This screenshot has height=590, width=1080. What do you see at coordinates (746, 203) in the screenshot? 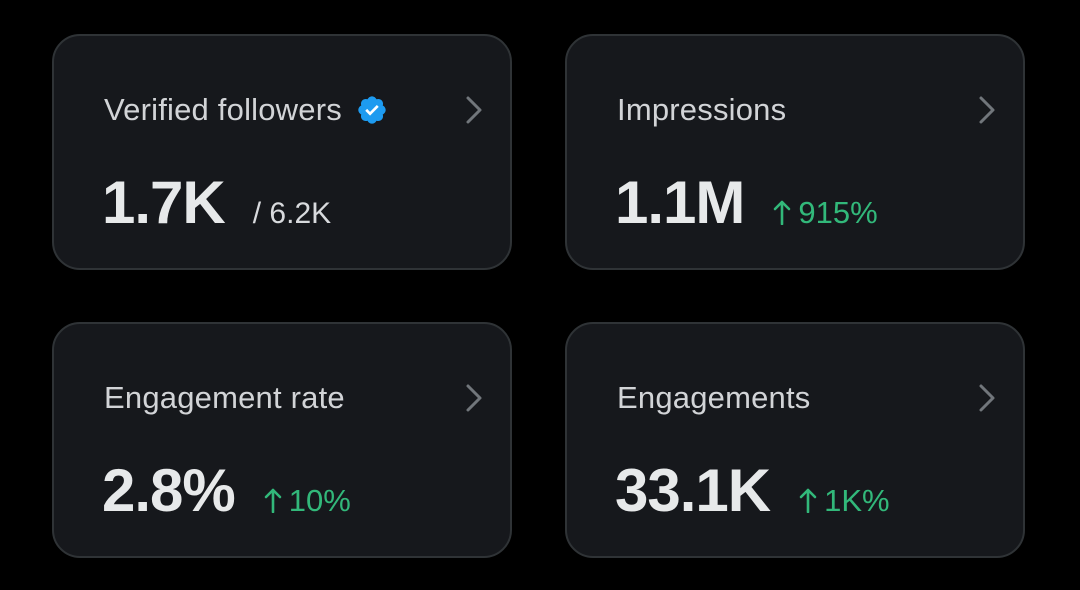
I see `card-value-row: 1.1M 915%` at bounding box center [746, 203].